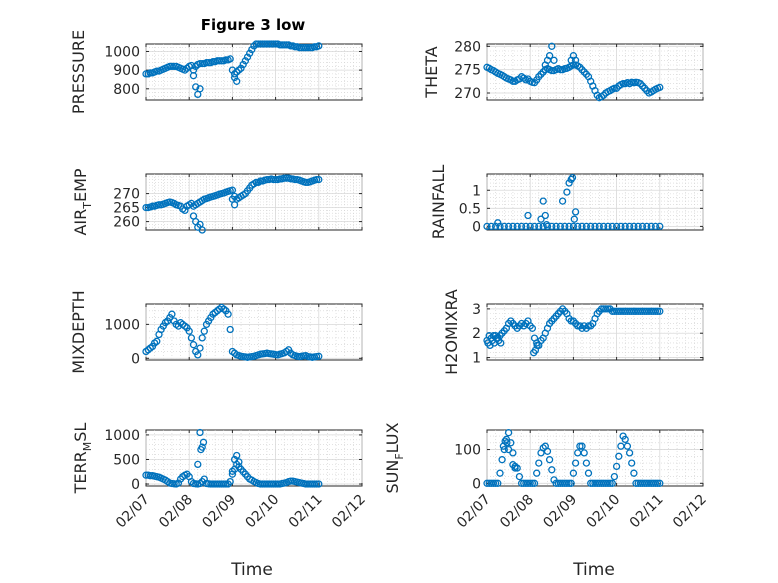 This screenshot has width=778, height=583. I want to click on y-tick-label: 270, so click(126, 195).